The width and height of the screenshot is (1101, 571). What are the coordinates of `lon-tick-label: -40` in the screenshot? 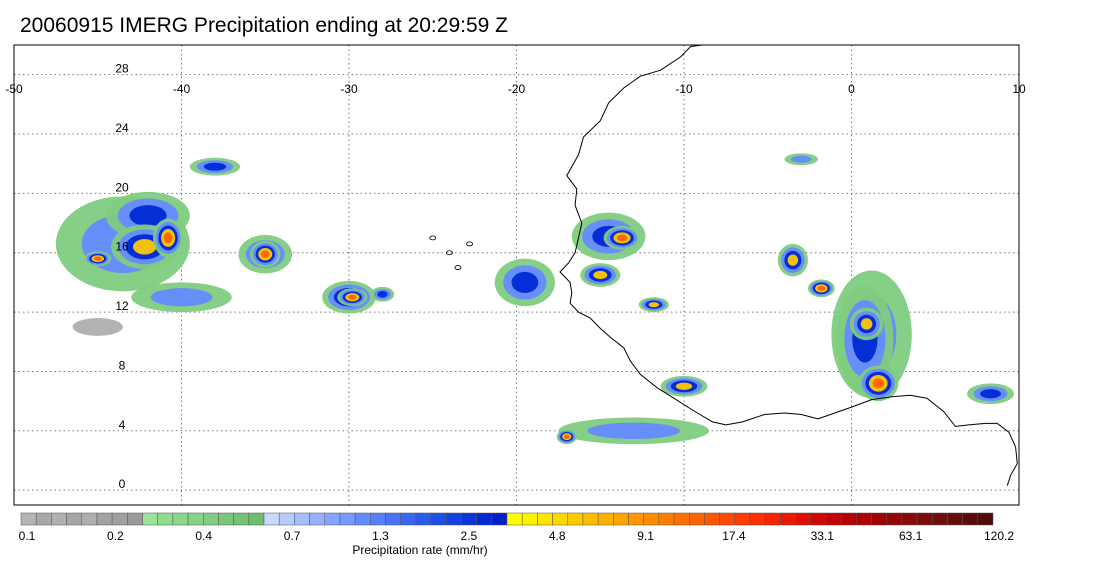 It's located at (182, 89).